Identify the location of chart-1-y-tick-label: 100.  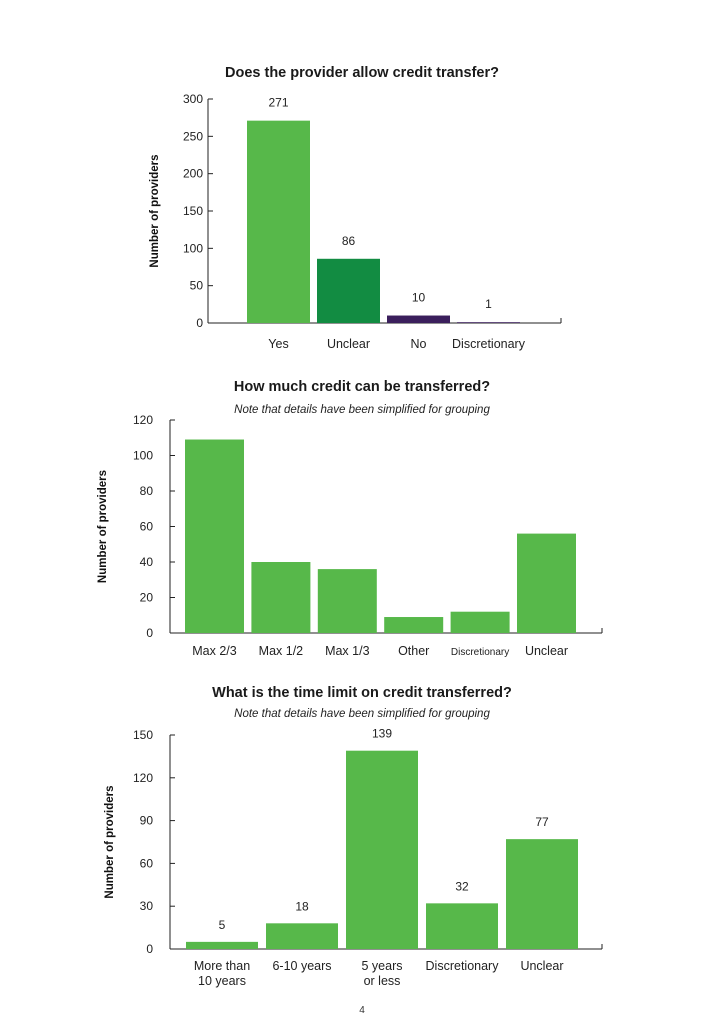
(193, 248).